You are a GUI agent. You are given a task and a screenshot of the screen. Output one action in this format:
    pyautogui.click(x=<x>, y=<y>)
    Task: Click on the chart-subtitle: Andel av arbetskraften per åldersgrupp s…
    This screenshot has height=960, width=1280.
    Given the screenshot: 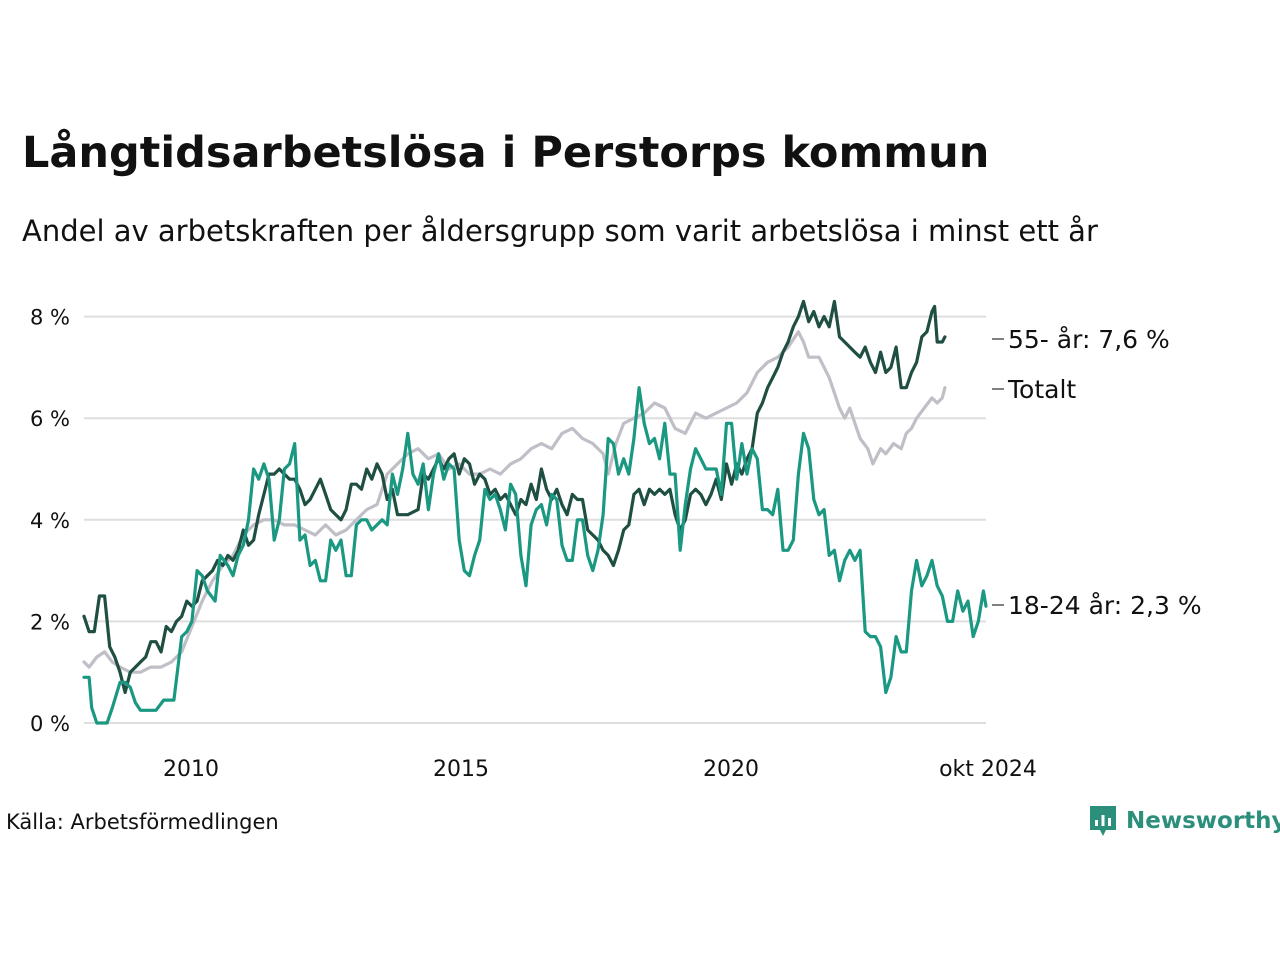 What is the action you would take?
    pyautogui.click(x=560, y=231)
    